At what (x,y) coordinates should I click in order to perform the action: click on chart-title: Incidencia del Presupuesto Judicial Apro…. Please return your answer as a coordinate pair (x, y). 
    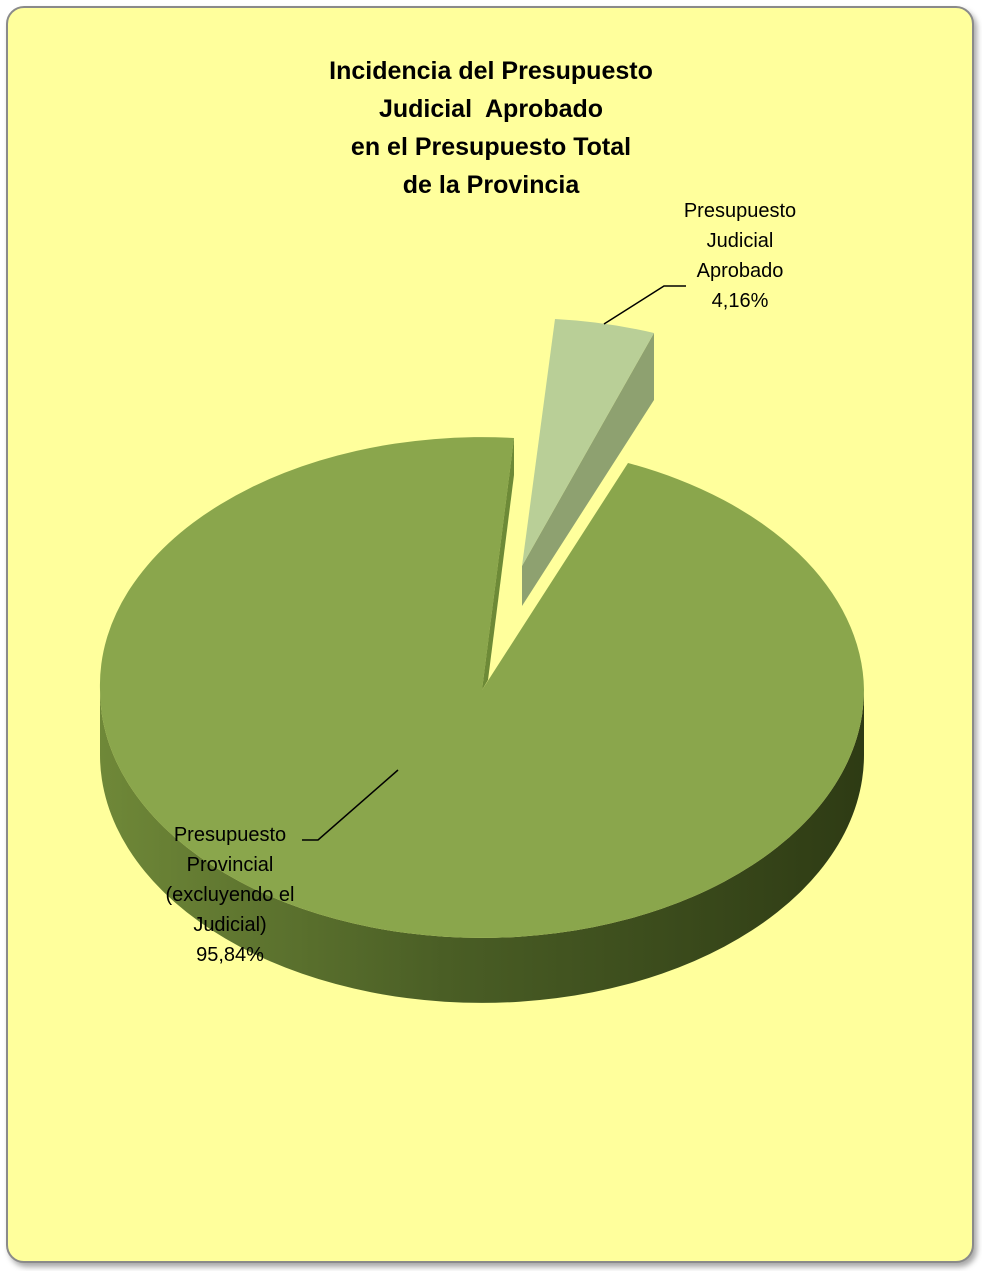
    Looking at the image, I should click on (491, 128).